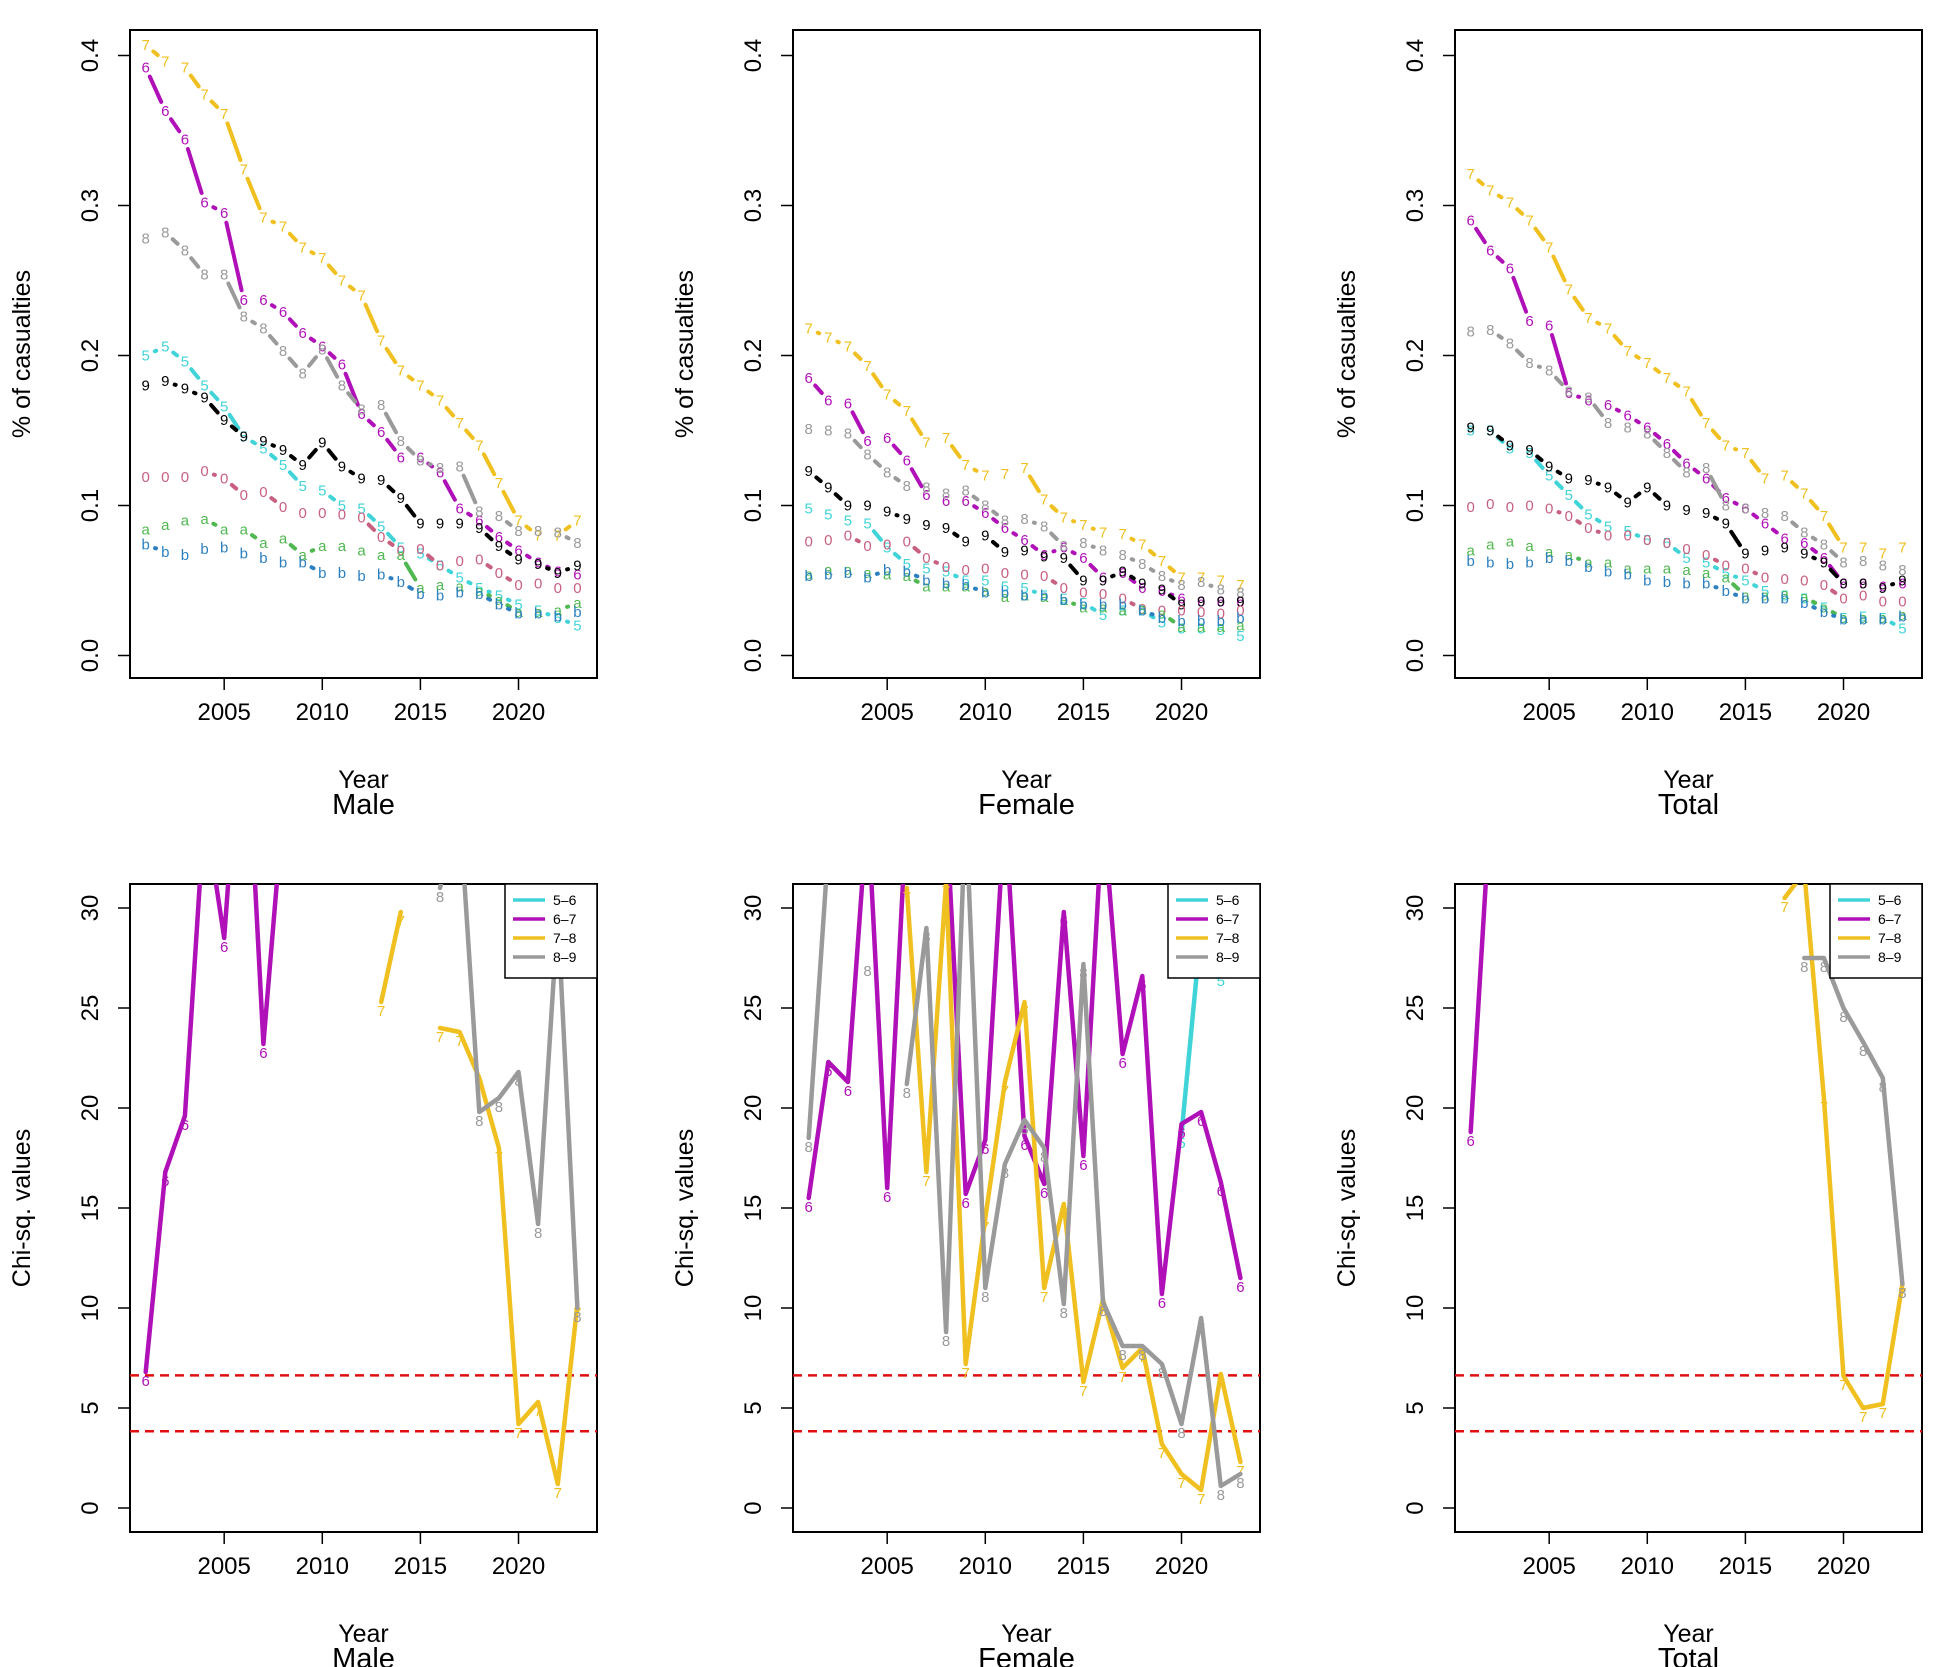 This screenshot has width=1934, height=1667. What do you see at coordinates (1083, 712) in the screenshot?
I see `x-tick-label: 2015` at bounding box center [1083, 712].